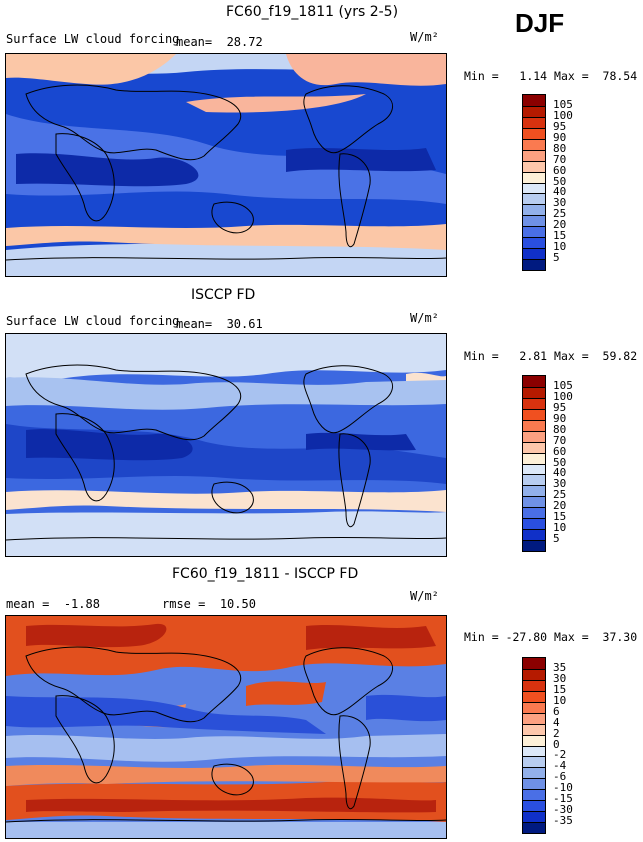  I want to click on panel-1-title: FC60_f19_1811 (yrs 2-5), so click(312, 12).